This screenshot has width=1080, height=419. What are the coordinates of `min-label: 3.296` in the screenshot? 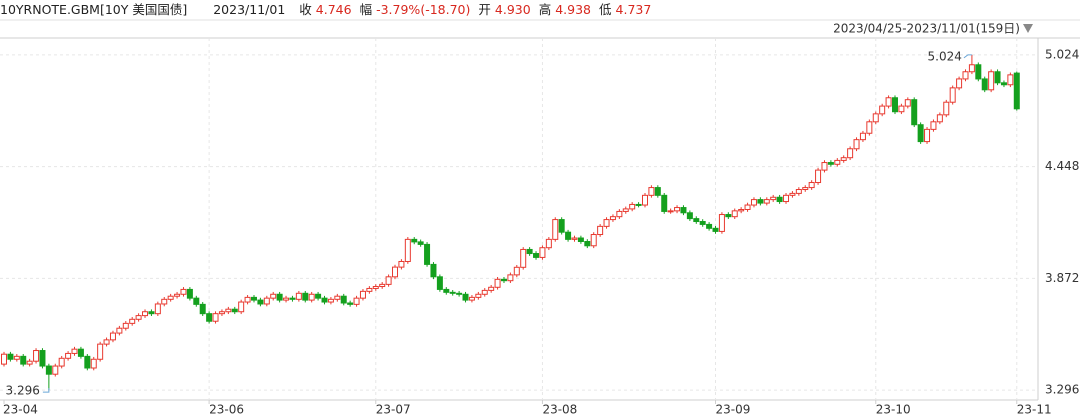 It's located at (23, 391).